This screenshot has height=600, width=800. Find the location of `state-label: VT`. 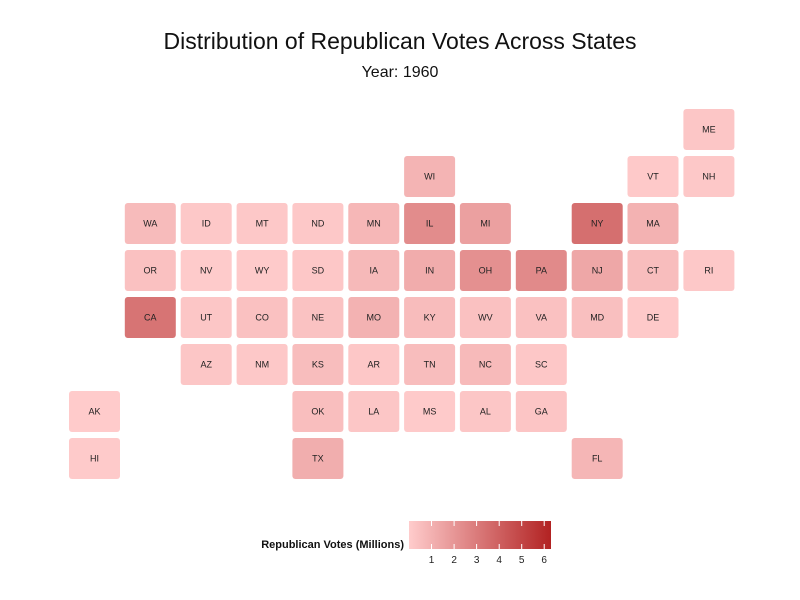

state-label: VT is located at coordinates (653, 177).